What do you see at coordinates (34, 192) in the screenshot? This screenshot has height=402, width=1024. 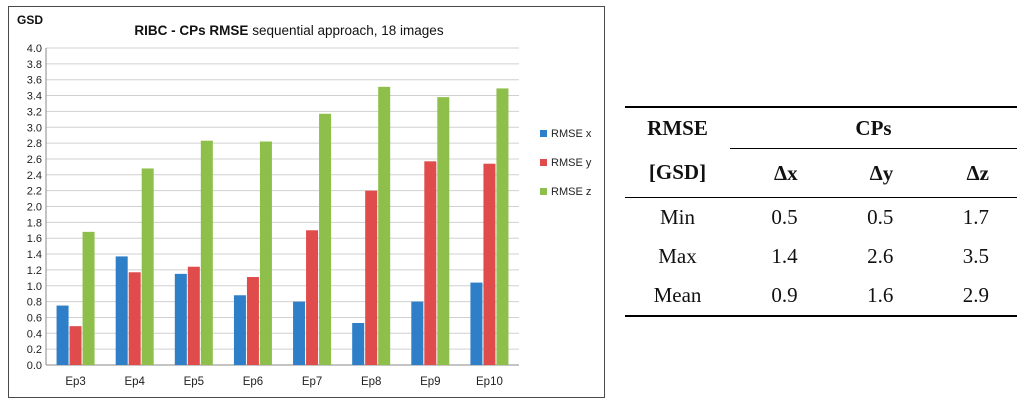 I see `y-tick-label: 2.2` at bounding box center [34, 192].